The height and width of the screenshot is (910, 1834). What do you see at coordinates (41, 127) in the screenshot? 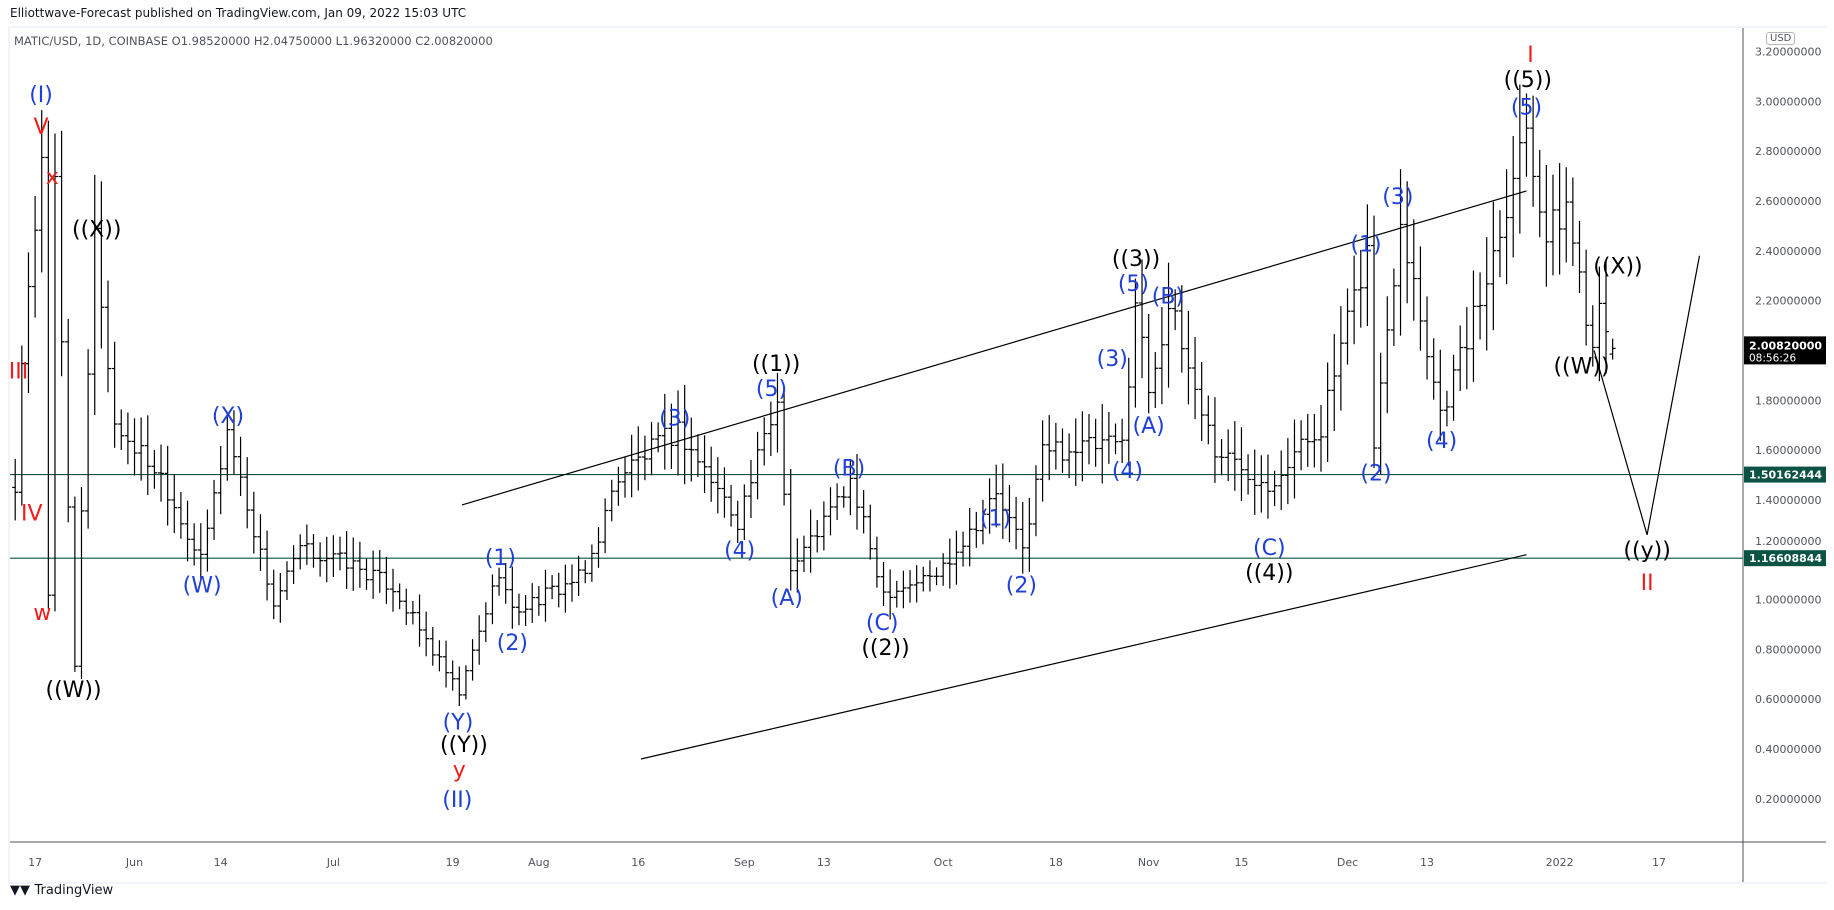
I see `wave-label: V` at bounding box center [41, 127].